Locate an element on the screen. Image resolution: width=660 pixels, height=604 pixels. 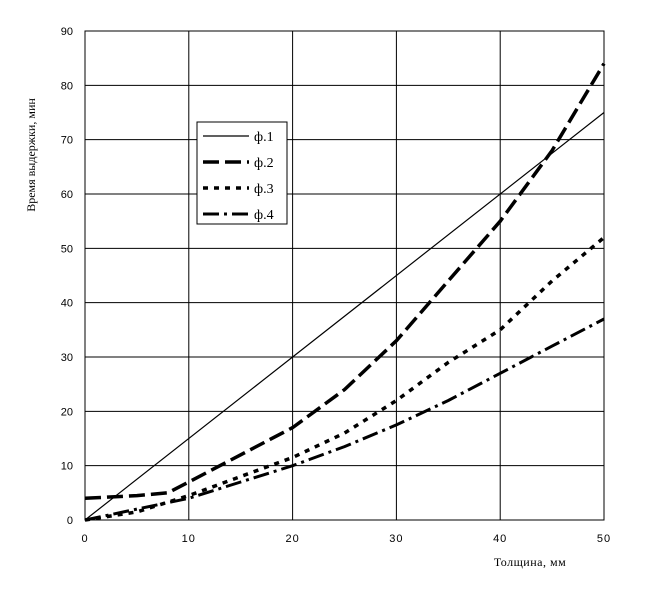
y-tick-label: 70 is located at coordinates (67, 141).